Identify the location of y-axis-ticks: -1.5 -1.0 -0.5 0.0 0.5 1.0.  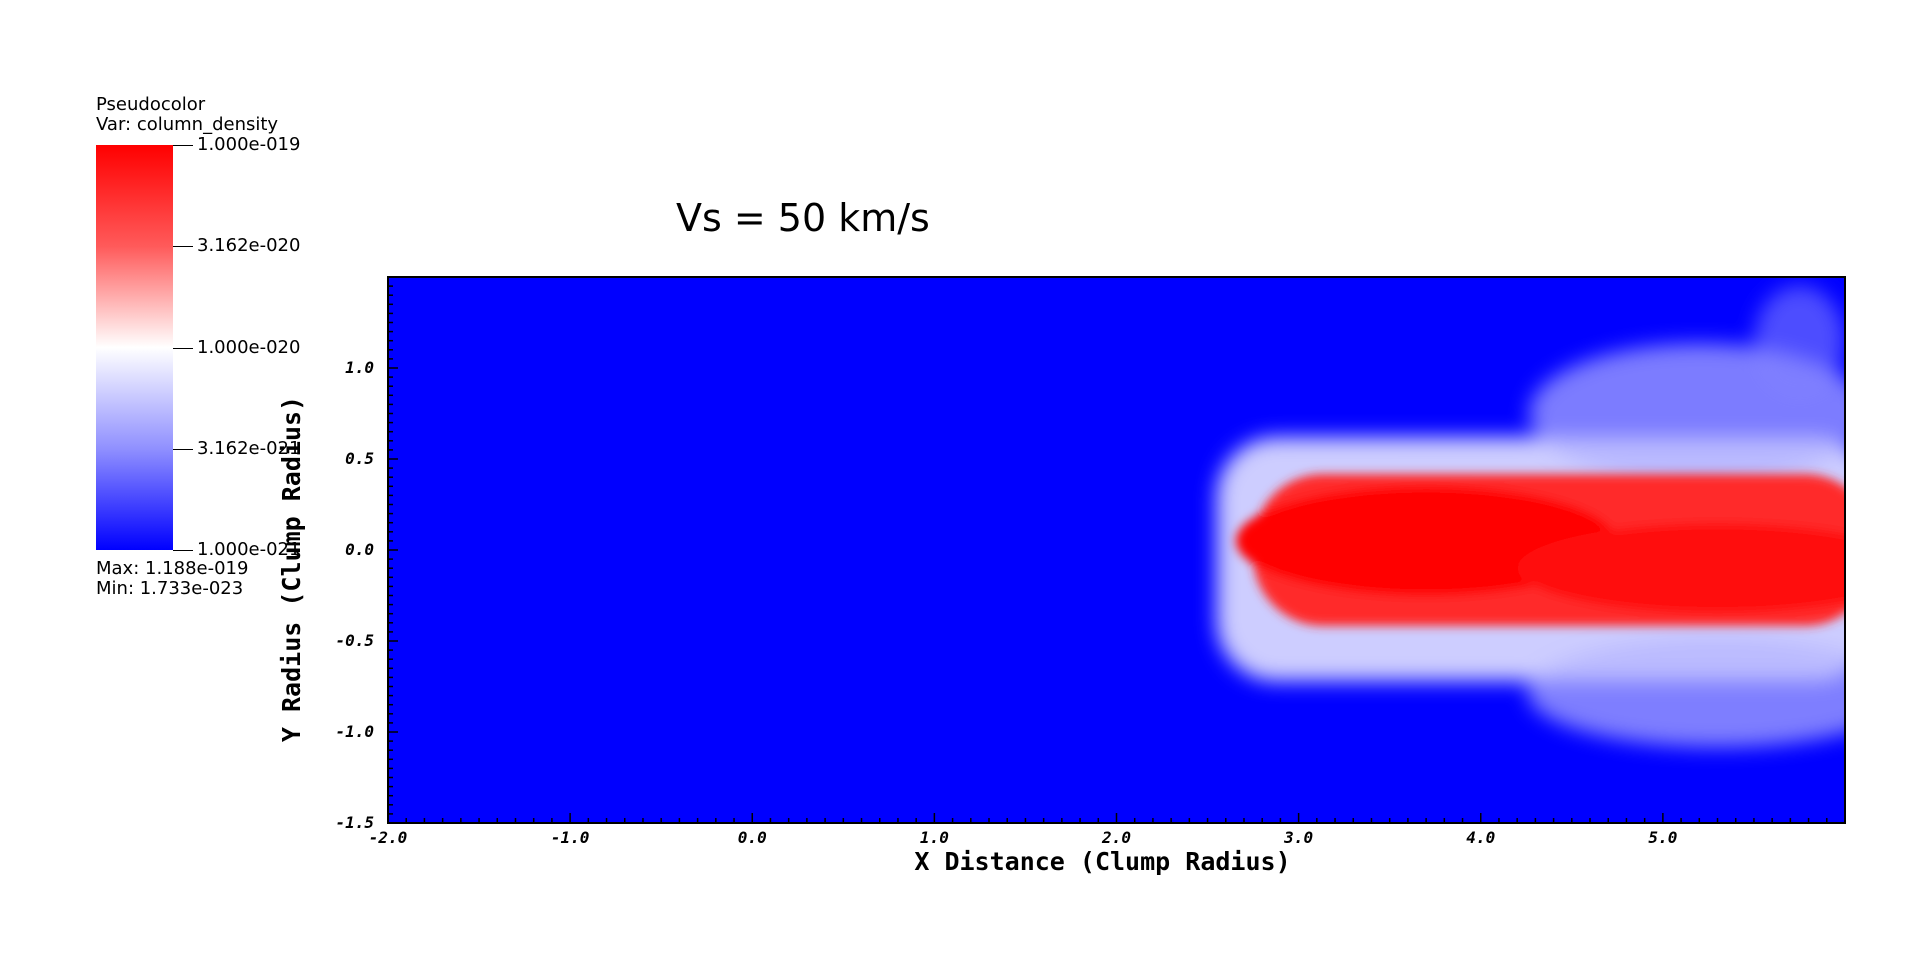
(366, 554).